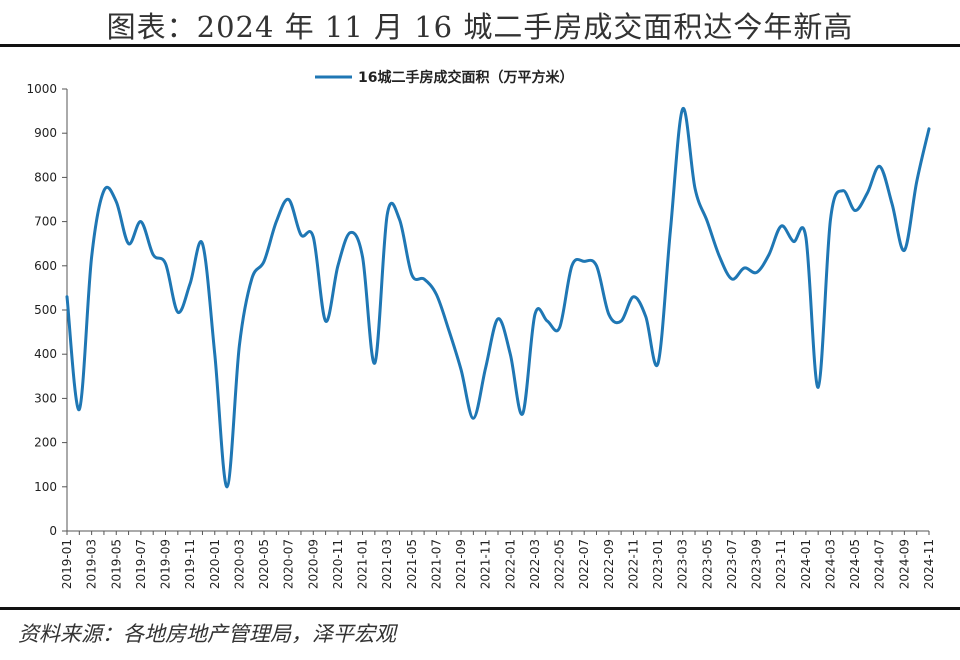 This screenshot has width=960, height=660. Describe the element at coordinates (45, 222) in the screenshot. I see `y-tick-label: 700` at that location.